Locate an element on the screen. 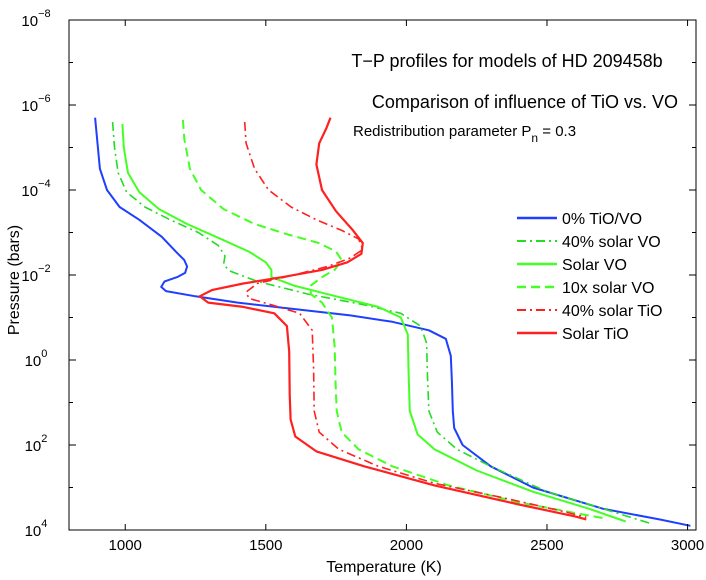 This screenshot has height=580, width=706. y-tick-label: 10⁻⁴ is located at coordinates (35, 189).